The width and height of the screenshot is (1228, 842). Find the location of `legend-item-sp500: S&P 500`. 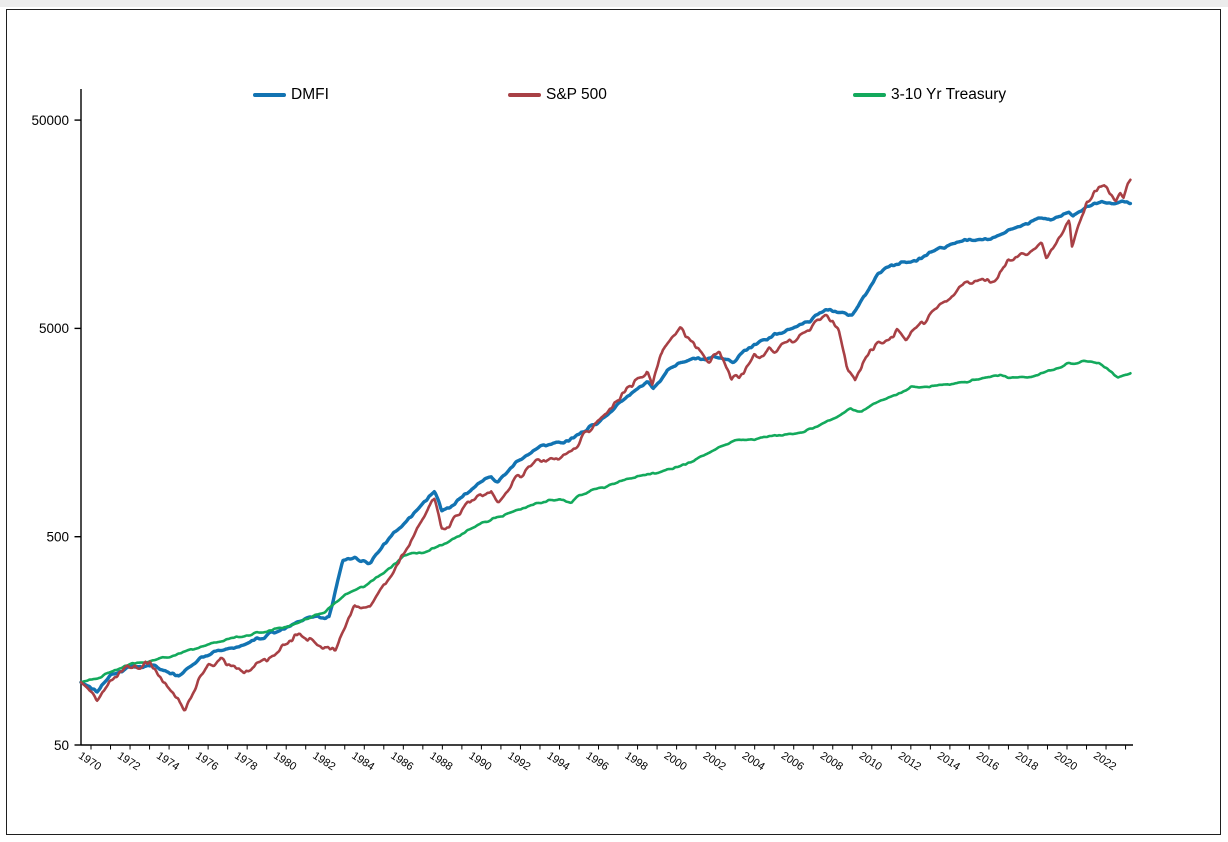

legend-item-sp500: S&P 500 is located at coordinates (557, 95).